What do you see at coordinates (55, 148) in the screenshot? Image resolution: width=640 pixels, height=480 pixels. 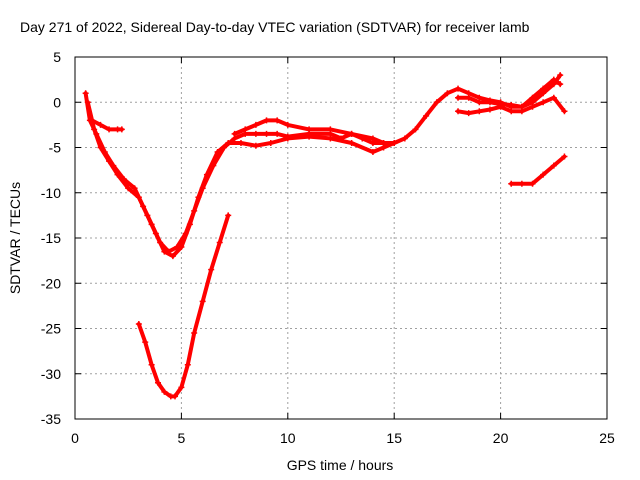 I see `y-tick-label: -5` at bounding box center [55, 148].